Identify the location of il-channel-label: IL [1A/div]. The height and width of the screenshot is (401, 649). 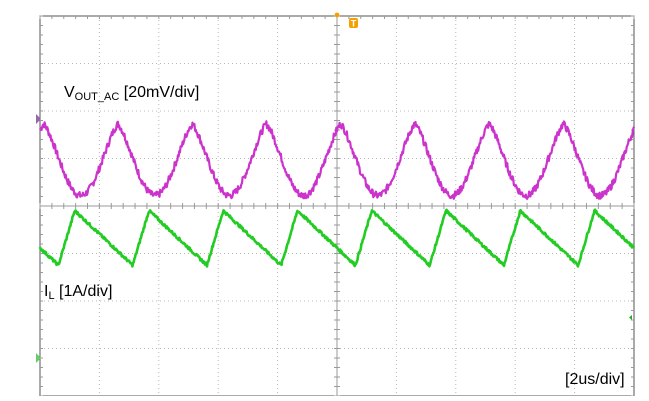
(78, 292).